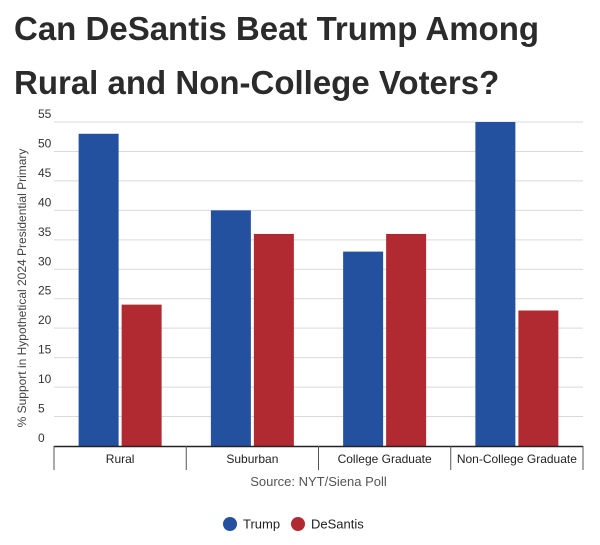 The height and width of the screenshot is (545, 600). Describe the element at coordinates (273, 339) in the screenshot. I see `bar-desantis-suburban` at that location.